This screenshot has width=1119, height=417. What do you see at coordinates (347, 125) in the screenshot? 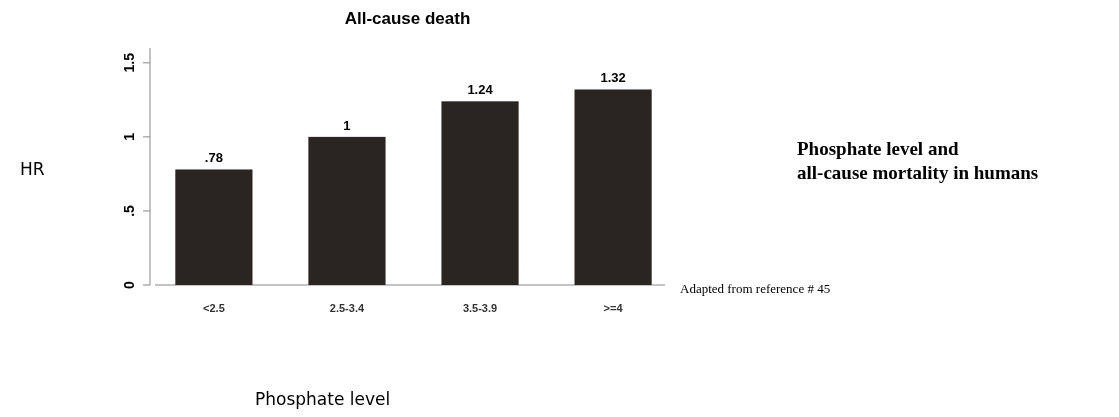
I see `data-label: 1` at bounding box center [347, 125].